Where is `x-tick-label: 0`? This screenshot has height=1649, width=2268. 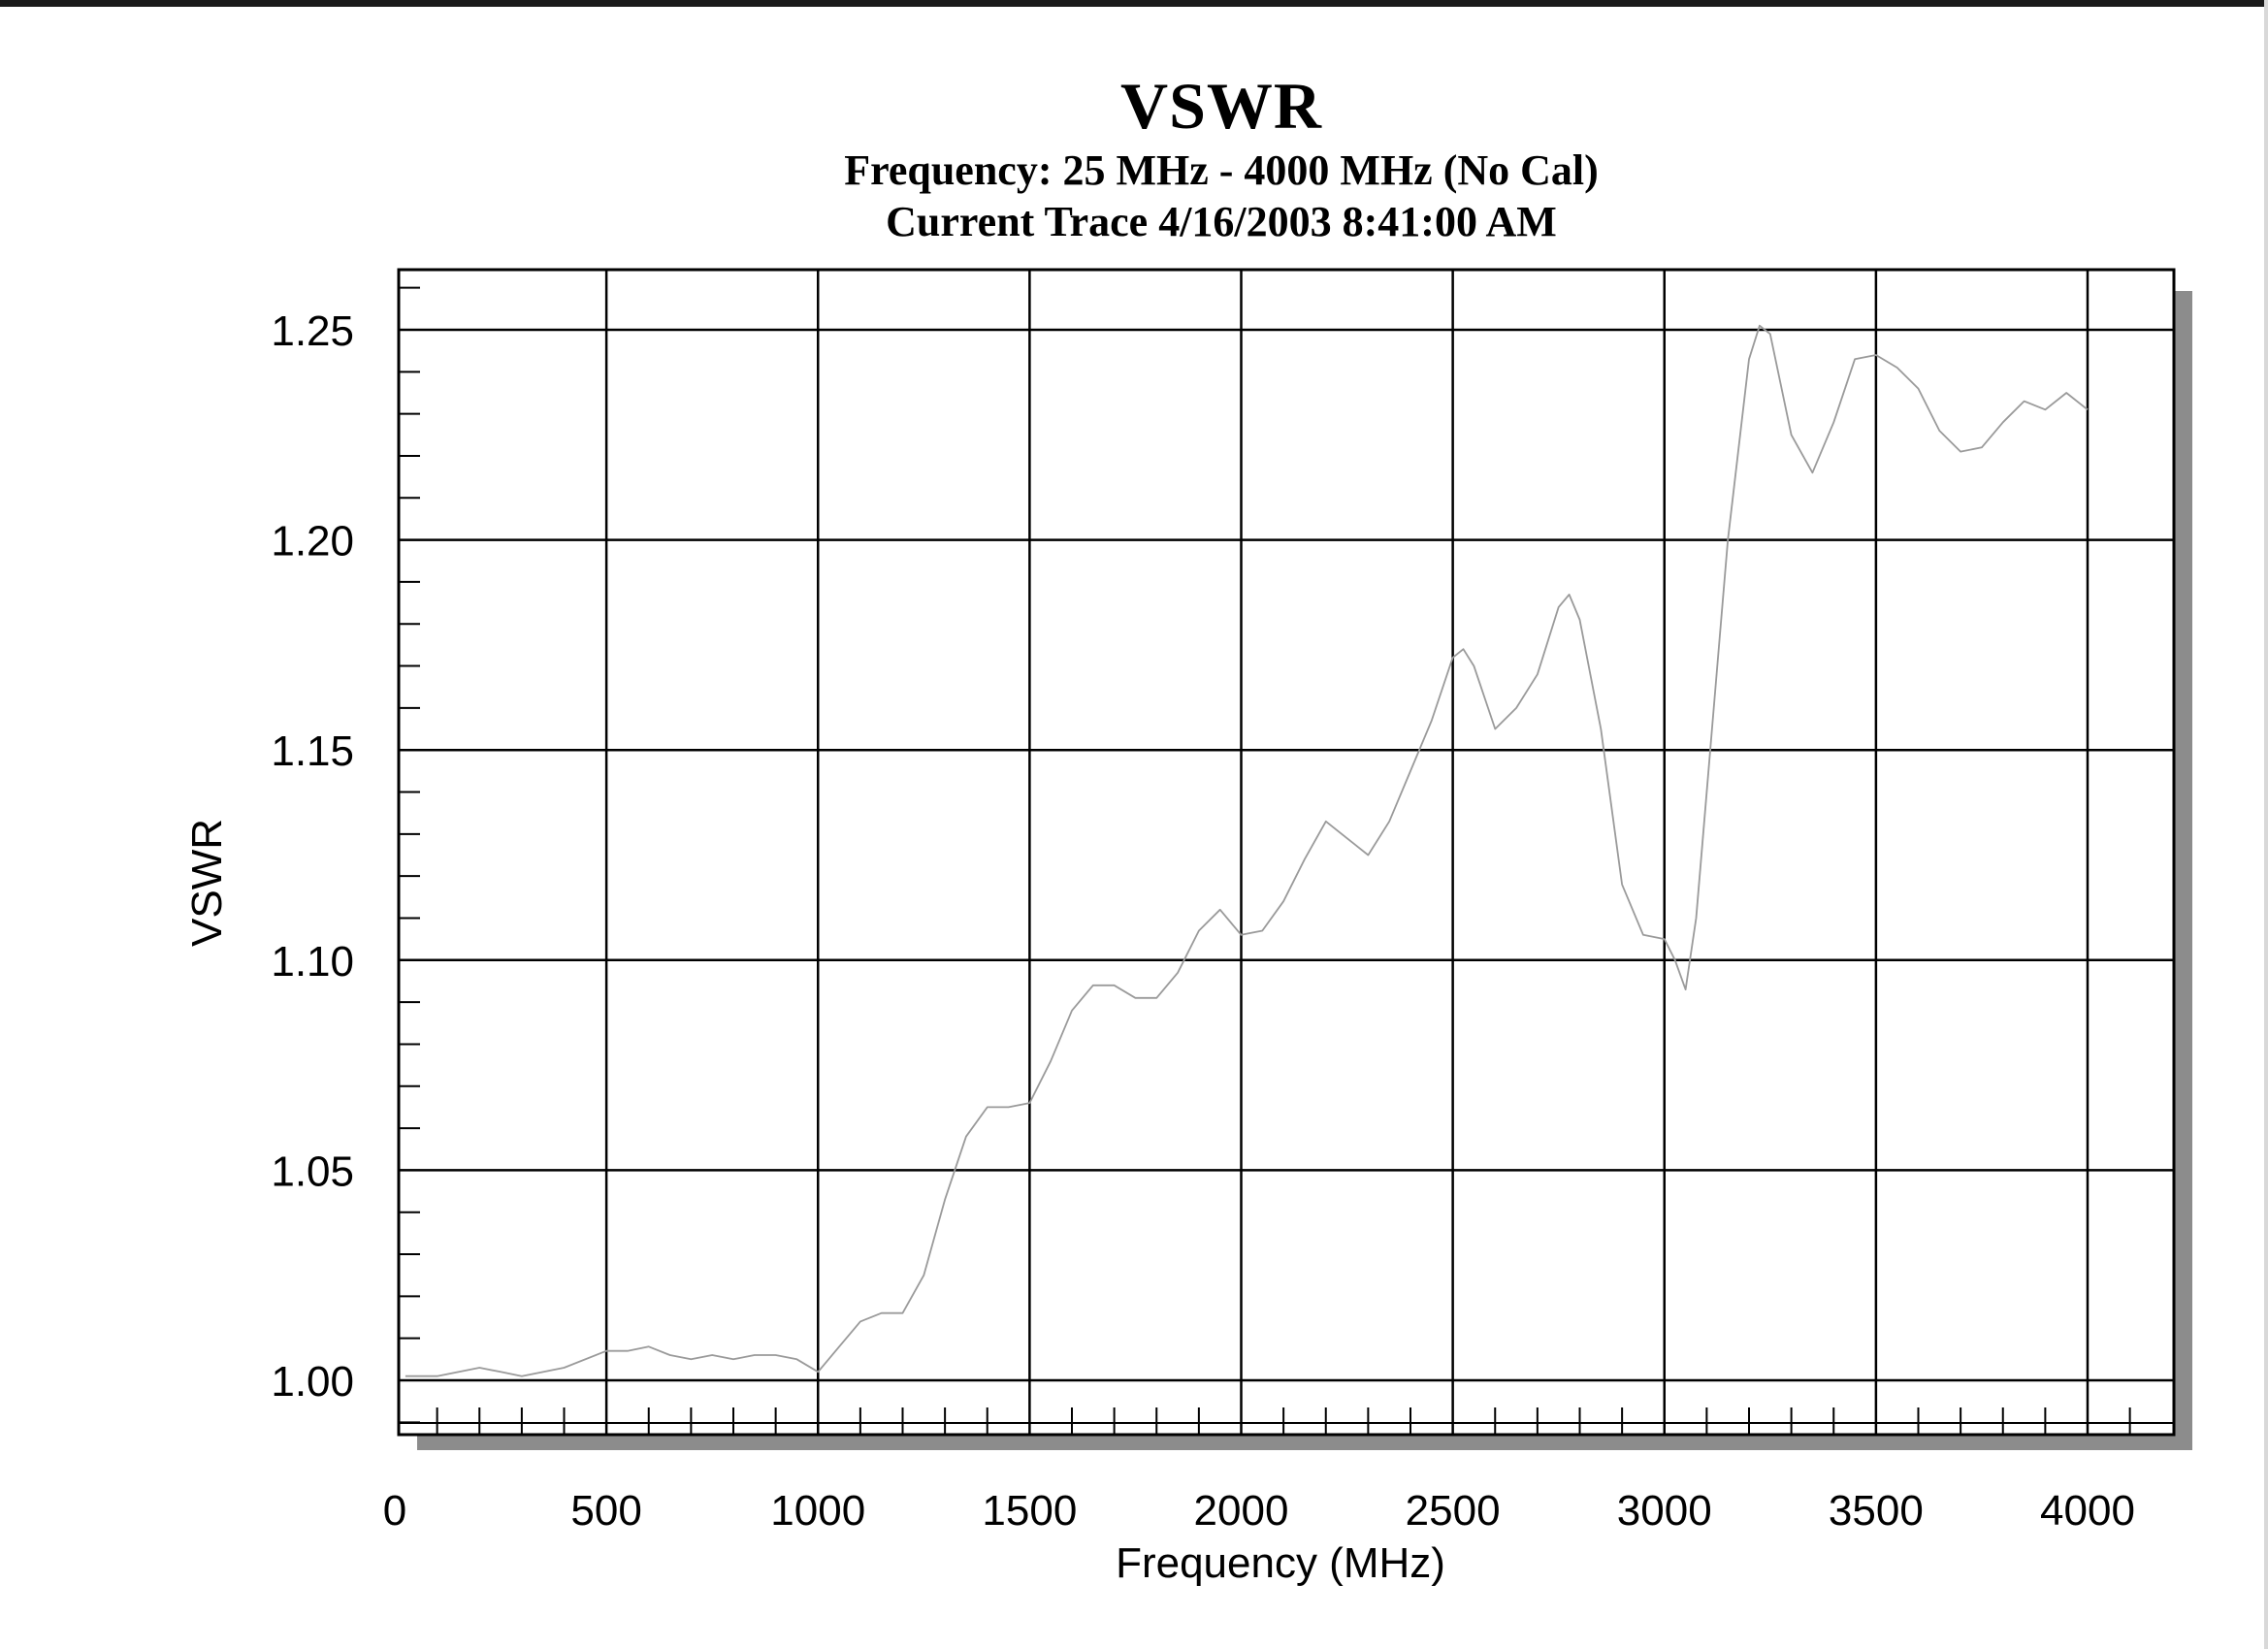 x-tick-label: 0 is located at coordinates (394, 1511).